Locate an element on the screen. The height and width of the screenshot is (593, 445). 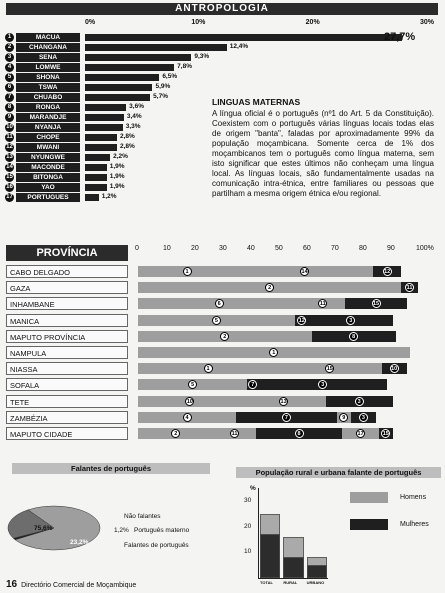
value-label: 3,6% is located at coordinates (136, 106).